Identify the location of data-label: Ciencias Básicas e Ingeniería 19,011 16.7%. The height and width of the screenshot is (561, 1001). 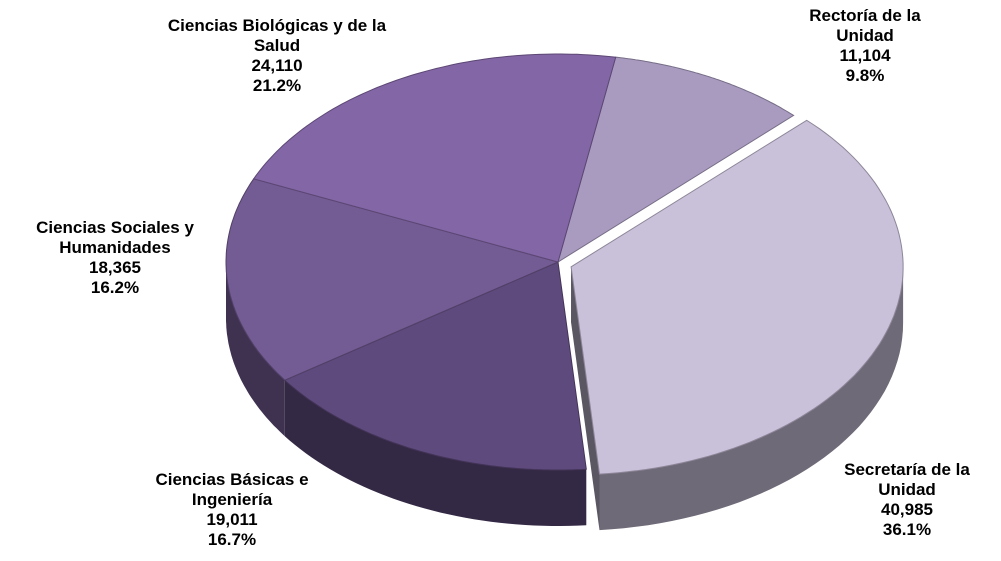
(232, 510).